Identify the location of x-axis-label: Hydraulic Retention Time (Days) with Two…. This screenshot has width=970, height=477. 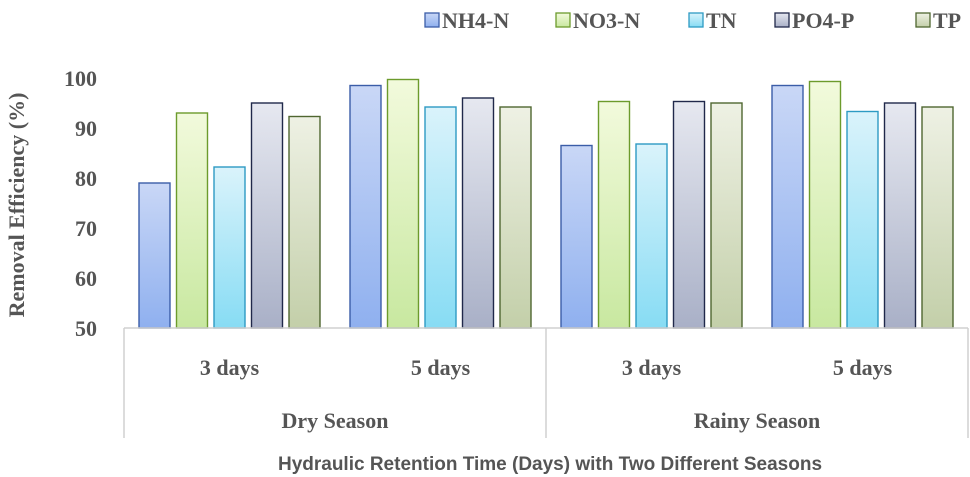
(550, 464).